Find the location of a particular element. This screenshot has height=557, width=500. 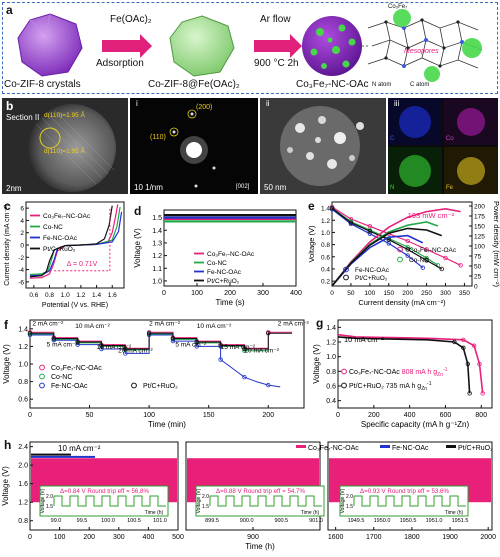

chart-c-xtick-label: 0.8 is located at coordinates (49, 295).